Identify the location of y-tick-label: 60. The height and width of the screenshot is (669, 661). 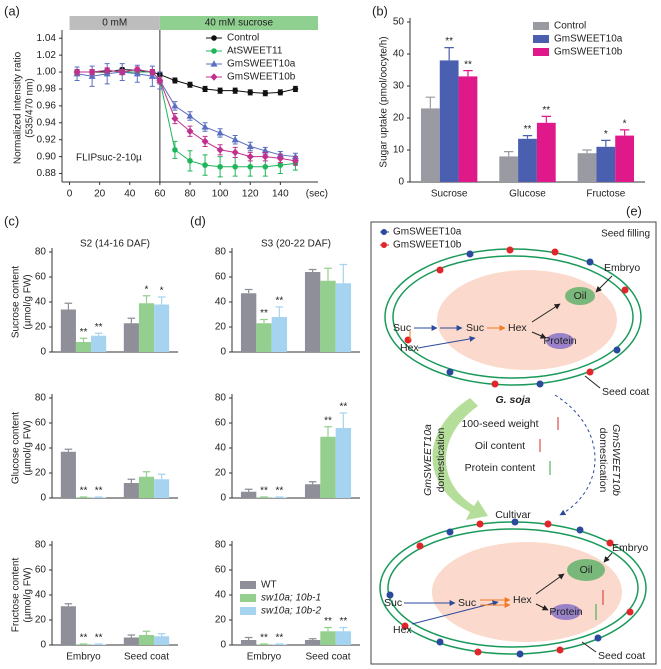
(221, 277).